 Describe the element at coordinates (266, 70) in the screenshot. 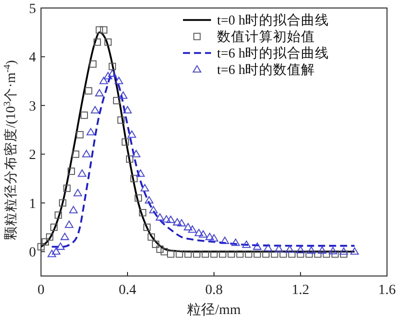

I see `legend-label: t=6 h时的数值解` at that location.